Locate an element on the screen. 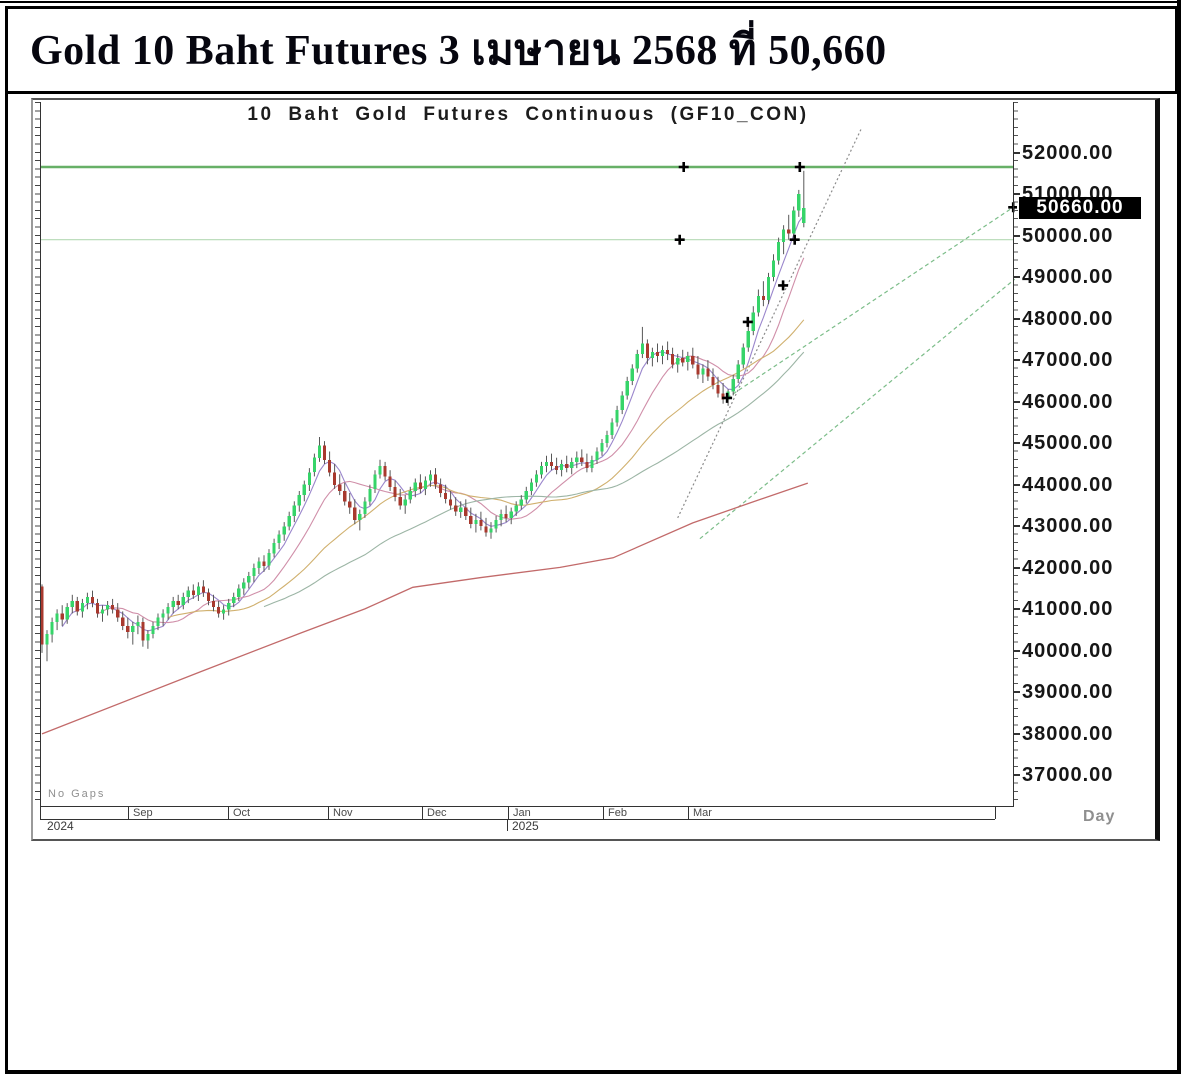 The image size is (1200, 1078). month-label: Sep is located at coordinates (143, 813).